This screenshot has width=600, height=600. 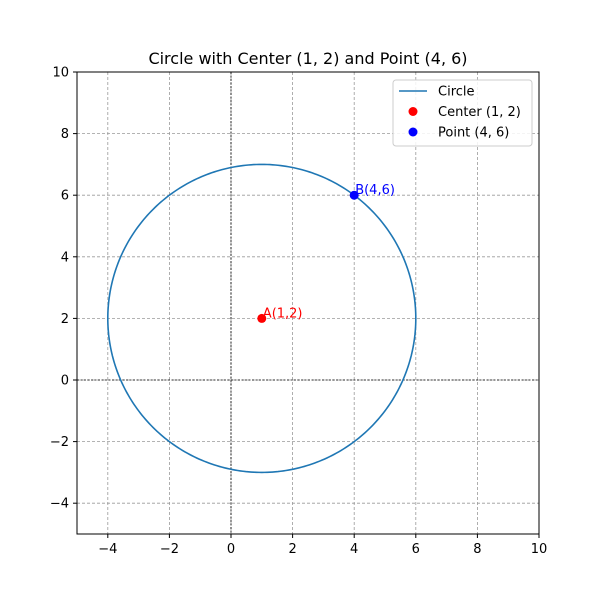 I want to click on y-tick-label: 0, so click(x=65, y=381).